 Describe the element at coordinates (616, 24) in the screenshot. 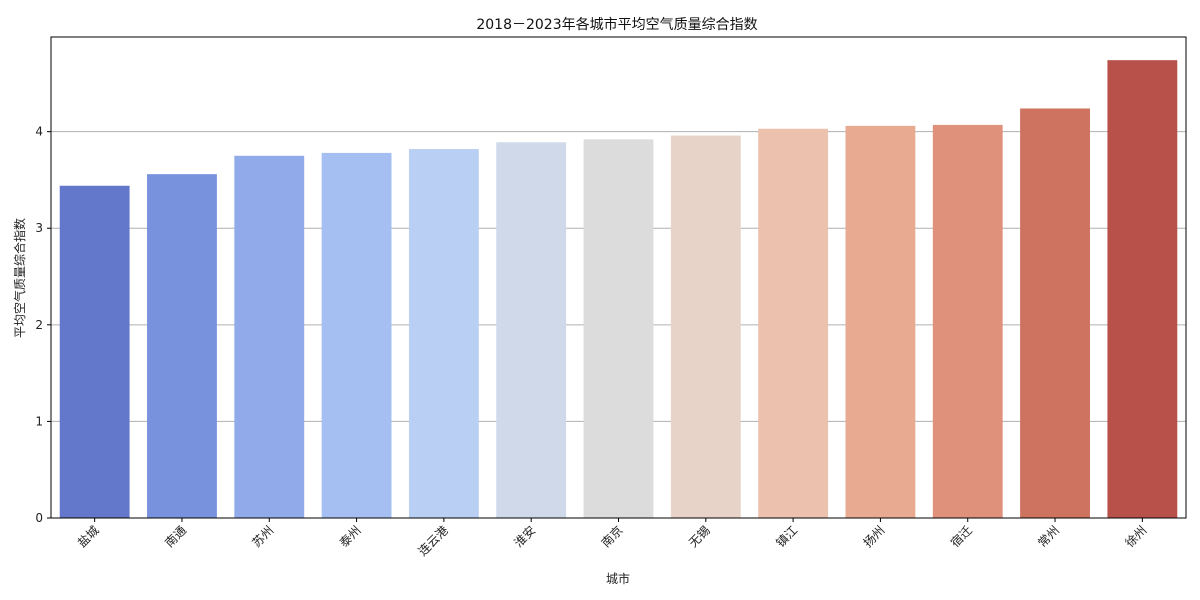

I see `chart-title: 2018－2023年各城市平均空气质量综合指数` at that location.